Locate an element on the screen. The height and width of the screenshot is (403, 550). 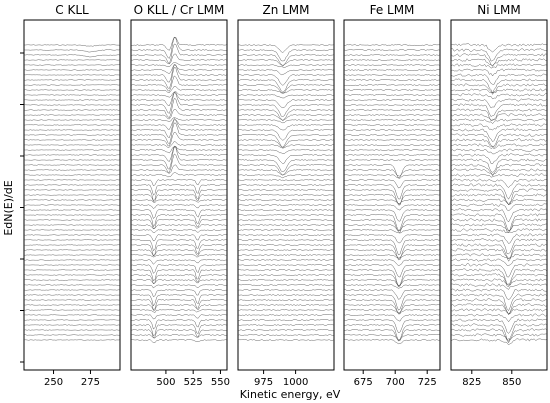
x-axis-label: Kinetic energy, eV is located at coordinates (290, 394).